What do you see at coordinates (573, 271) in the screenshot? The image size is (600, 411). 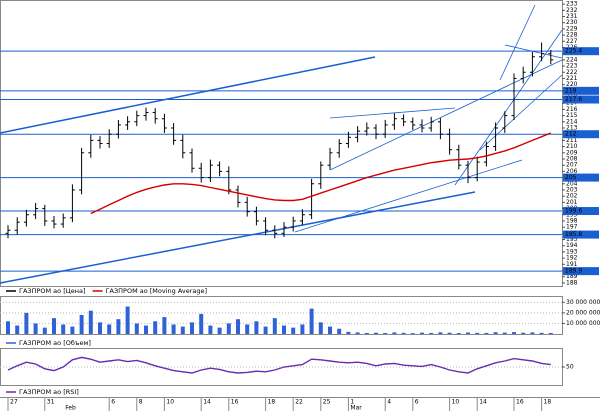 I see `level-label: 189.9` at bounding box center [573, 271].